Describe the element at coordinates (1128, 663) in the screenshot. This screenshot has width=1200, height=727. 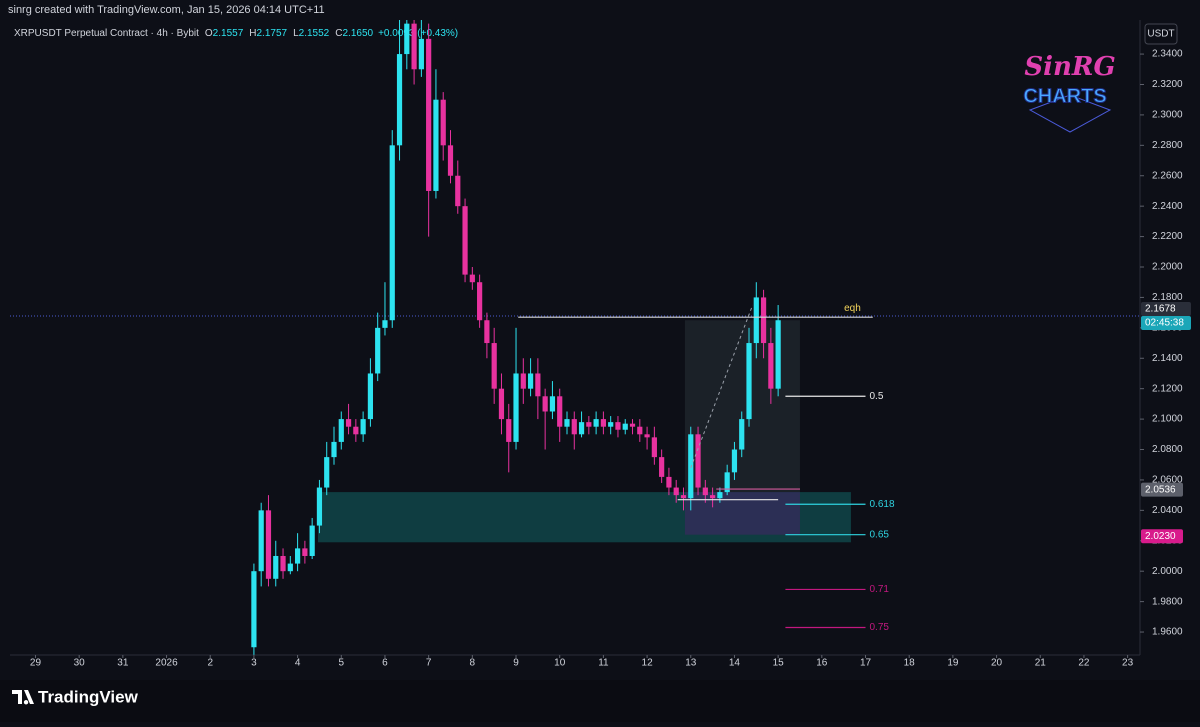
I see `x-tick-label: 23` at that location.